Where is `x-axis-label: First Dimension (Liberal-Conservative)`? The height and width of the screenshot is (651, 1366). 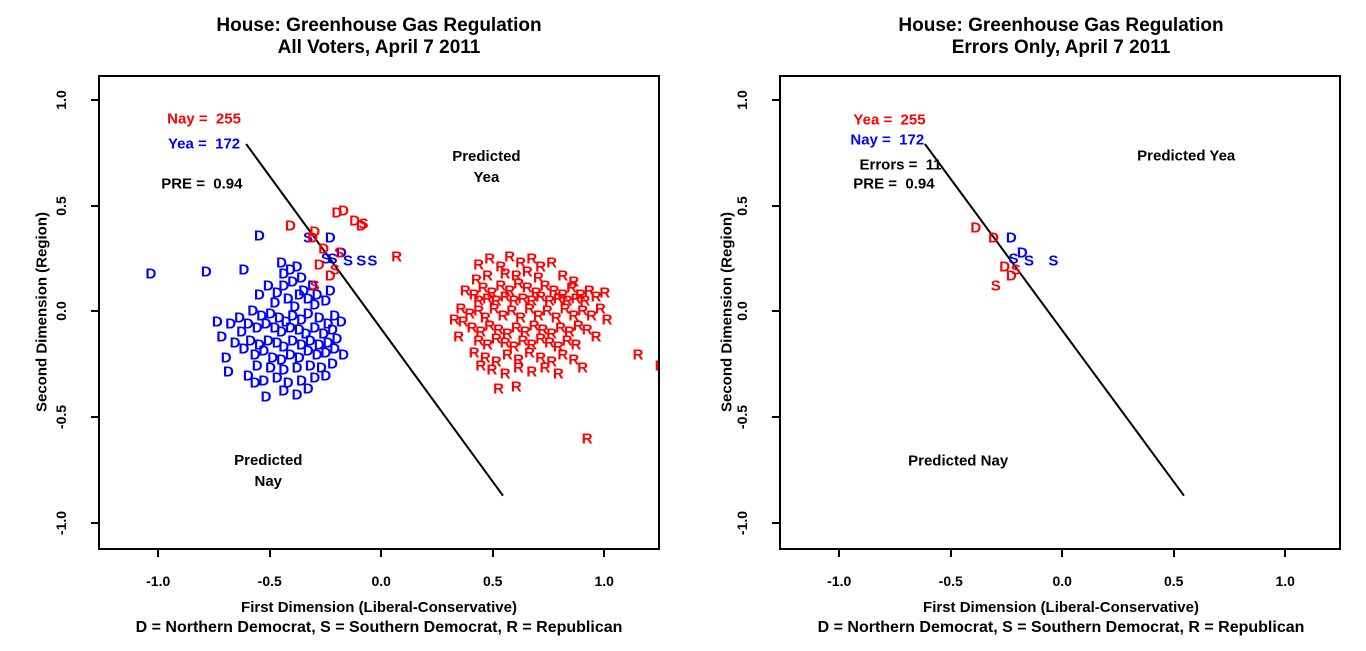
x-axis-label: First Dimension (Liberal-Conservative) is located at coordinates (1061, 607).